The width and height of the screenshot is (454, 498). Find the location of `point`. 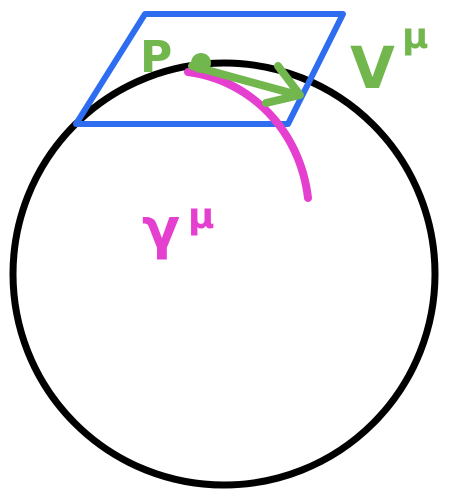

point is located at coordinates (201, 63).